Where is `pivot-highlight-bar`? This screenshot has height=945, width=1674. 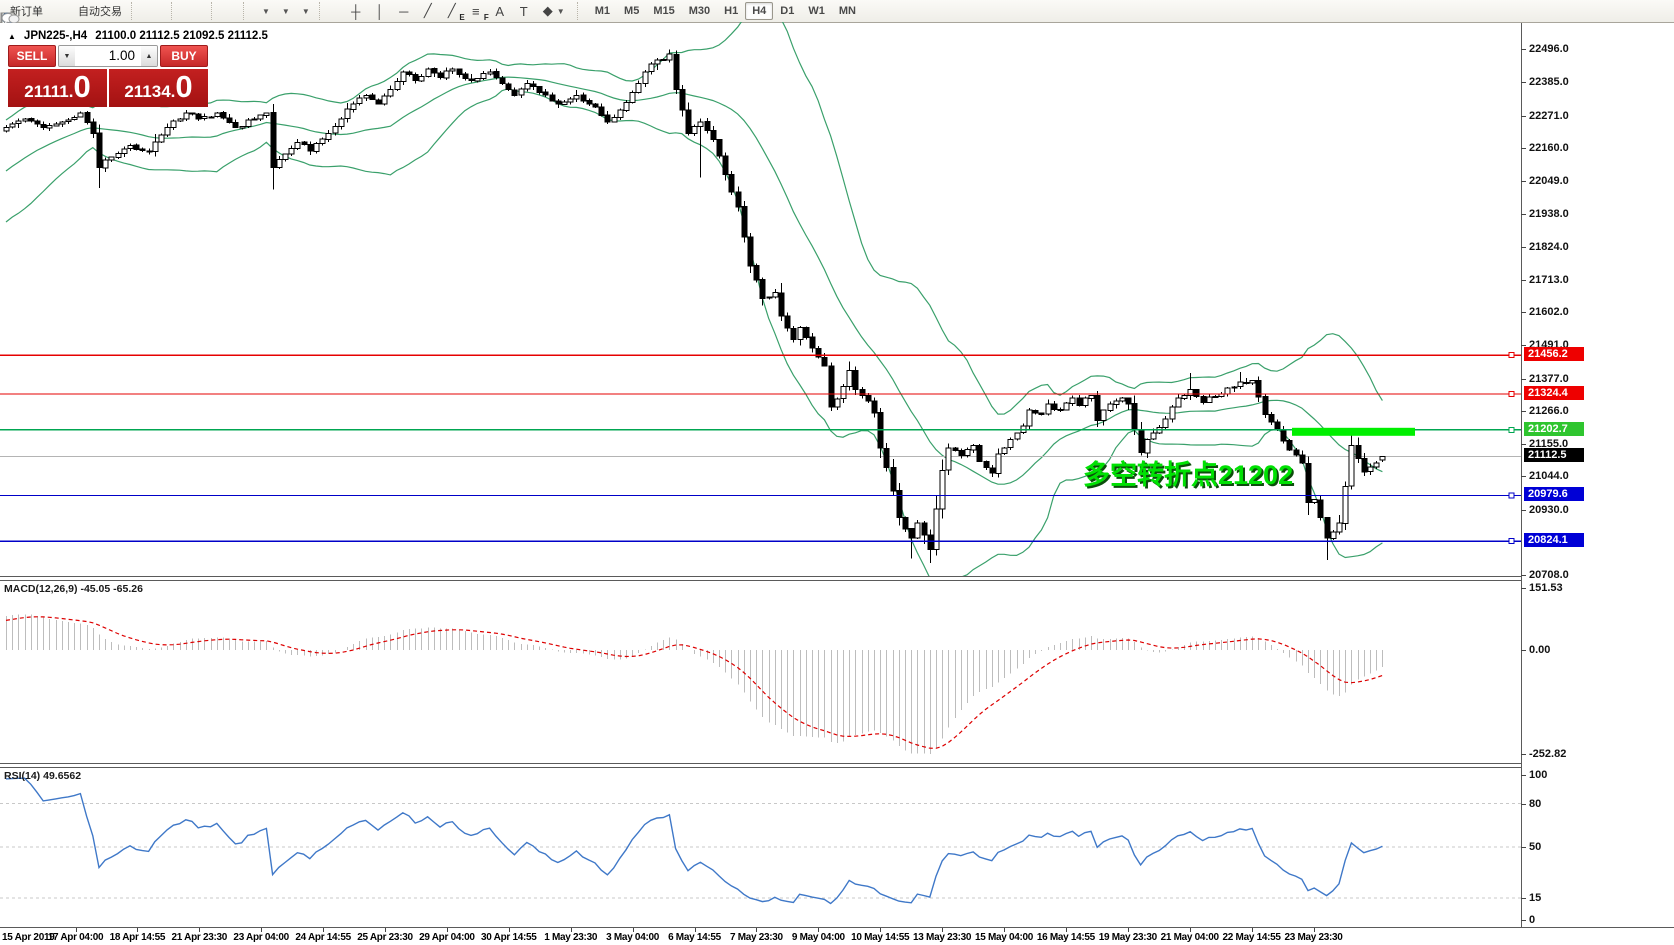
pivot-highlight-bar is located at coordinates (1353, 431).